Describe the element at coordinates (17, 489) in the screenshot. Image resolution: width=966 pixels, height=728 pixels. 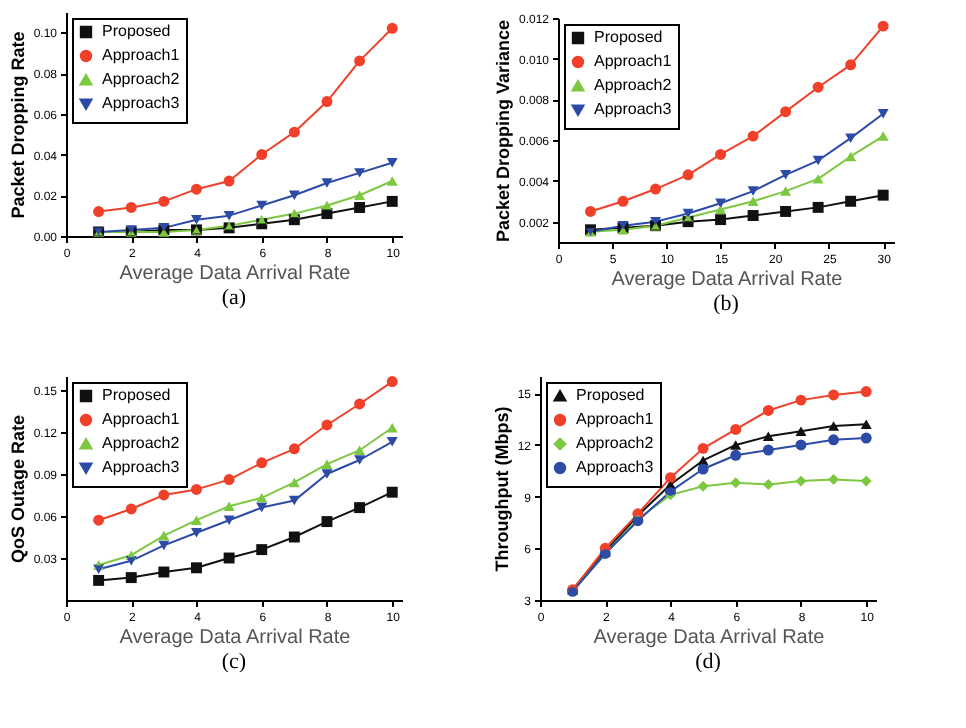
I see `y-axis-title: QoS Outage Rate` at that location.